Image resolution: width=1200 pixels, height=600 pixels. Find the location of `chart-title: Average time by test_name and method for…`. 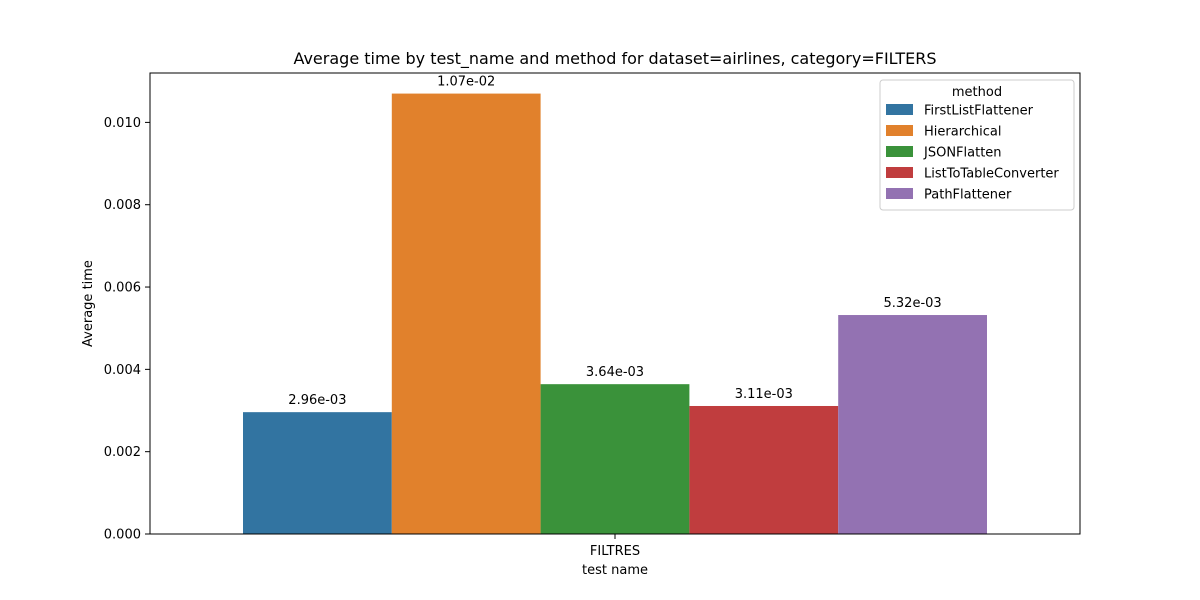

chart-title: Average time by test_name and method for… is located at coordinates (614, 59).